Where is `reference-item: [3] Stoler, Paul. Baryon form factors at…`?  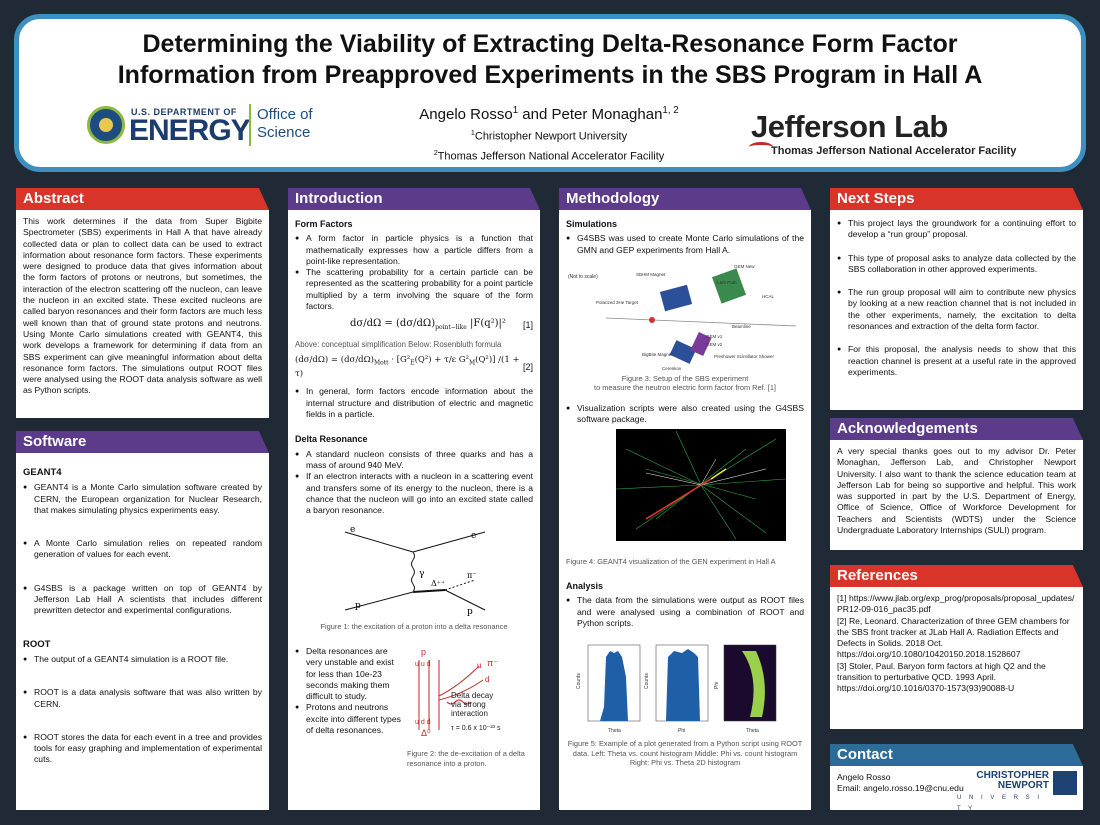 reference-item: [3] Stoler, Paul. Baryon form factors at… is located at coordinates (941, 677).